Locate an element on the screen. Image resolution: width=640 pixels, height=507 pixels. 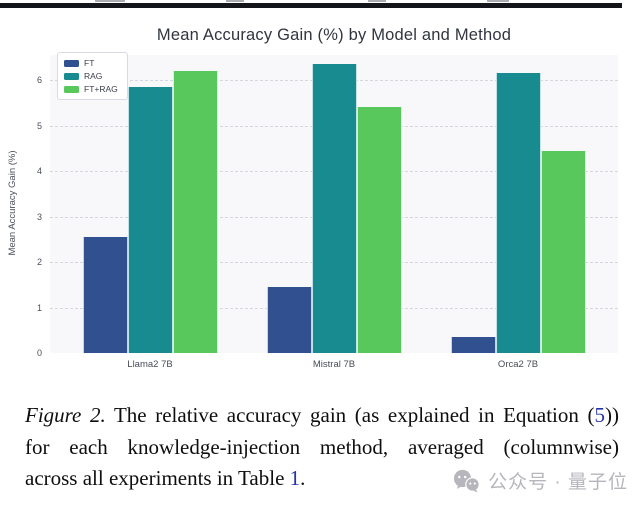
legend-label: RAG is located at coordinates (93, 76).